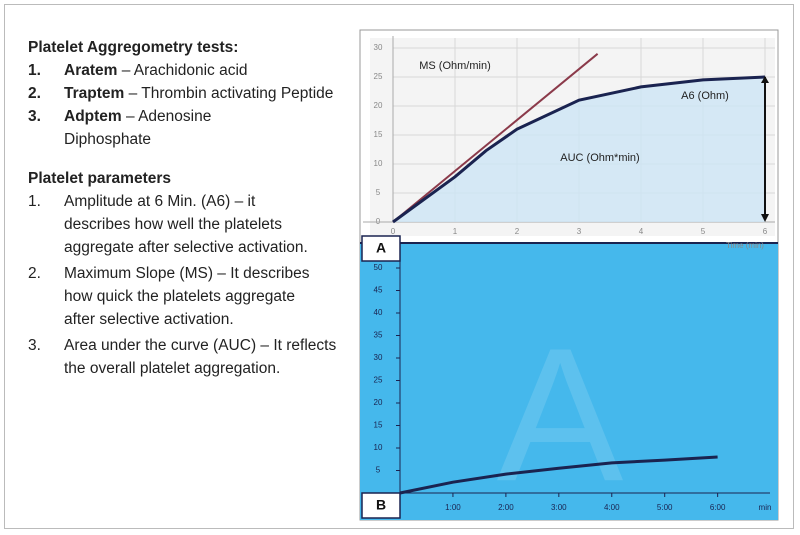 The width and height of the screenshot is (800, 535). I want to click on x-tick-label: 5, so click(703, 231).